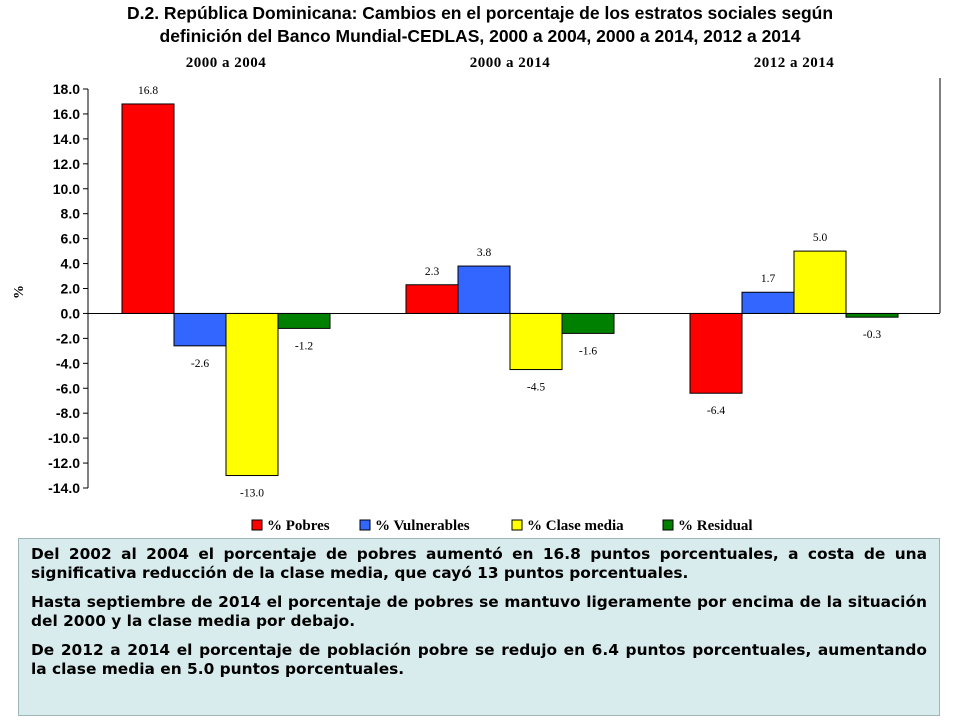 Image resolution: width=960 pixels, height=720 pixels. Describe the element at coordinates (715, 526) in the screenshot. I see `legend-label: % Residual` at that location.